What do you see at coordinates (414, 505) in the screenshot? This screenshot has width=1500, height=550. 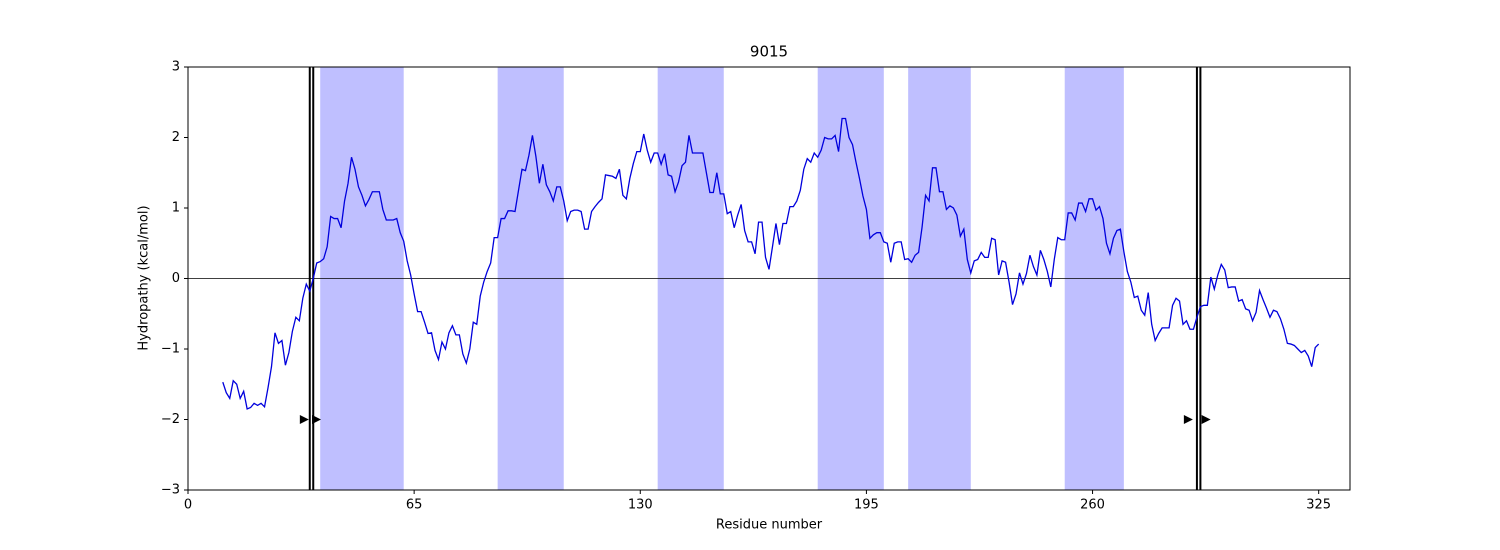 I see `x-tick-label: 65` at bounding box center [414, 505].